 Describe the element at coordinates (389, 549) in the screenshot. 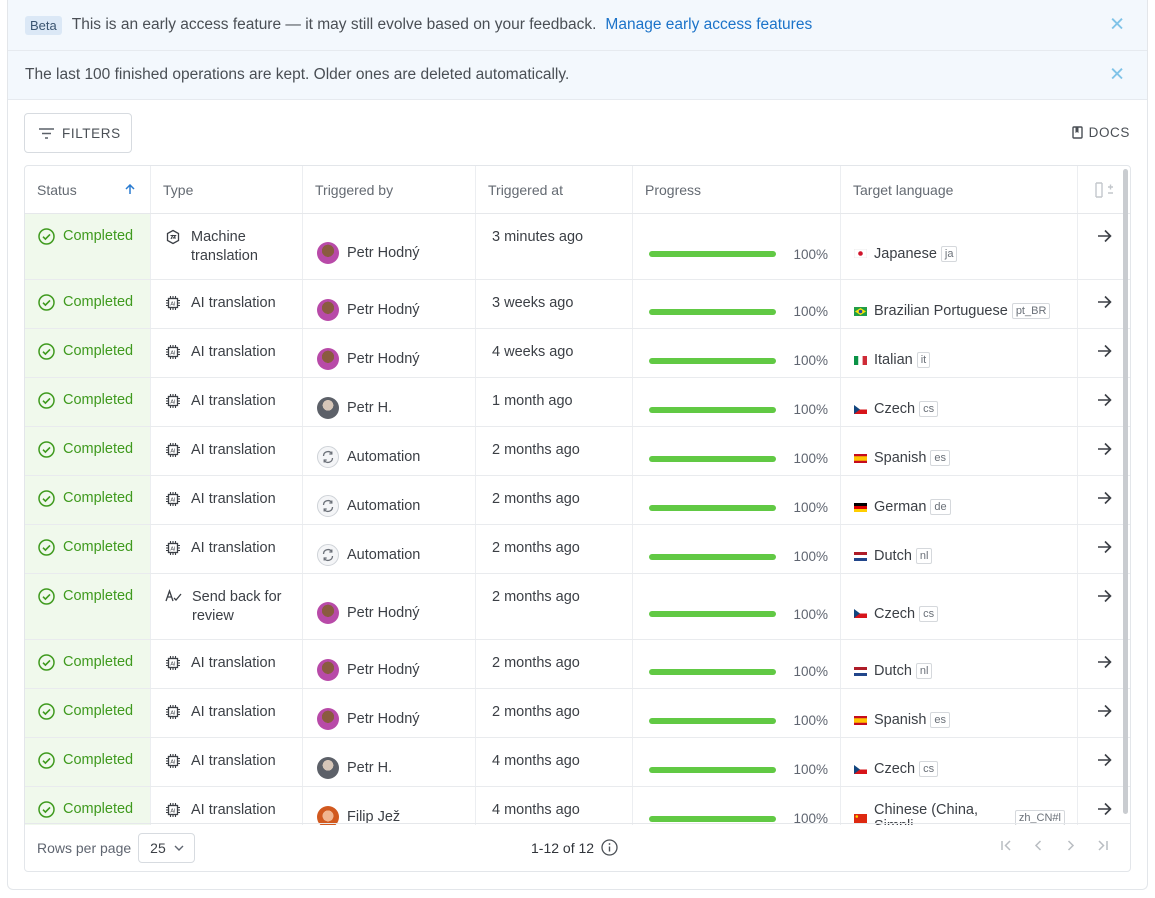

I see `triggered-by-cell: Automation` at that location.